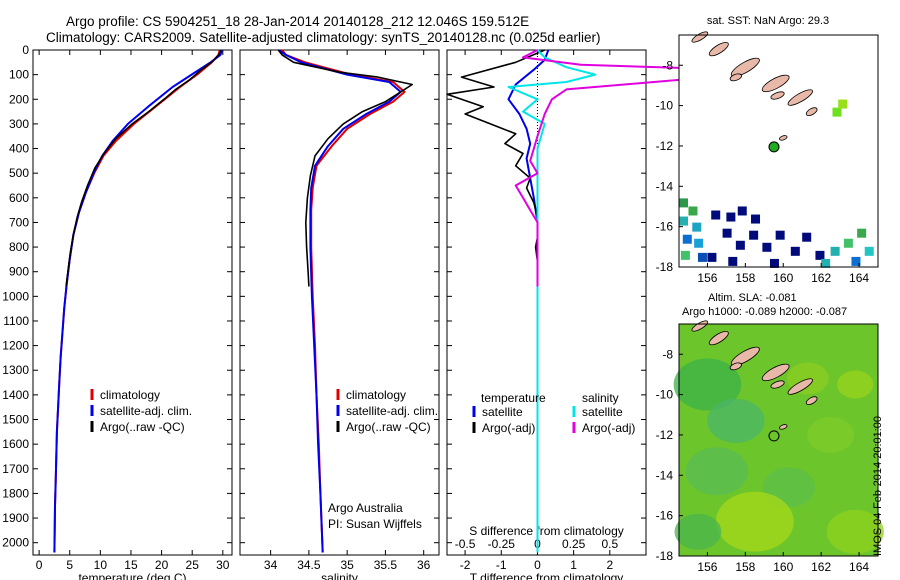  I want to click on sst-map-background, so click(778, 151).